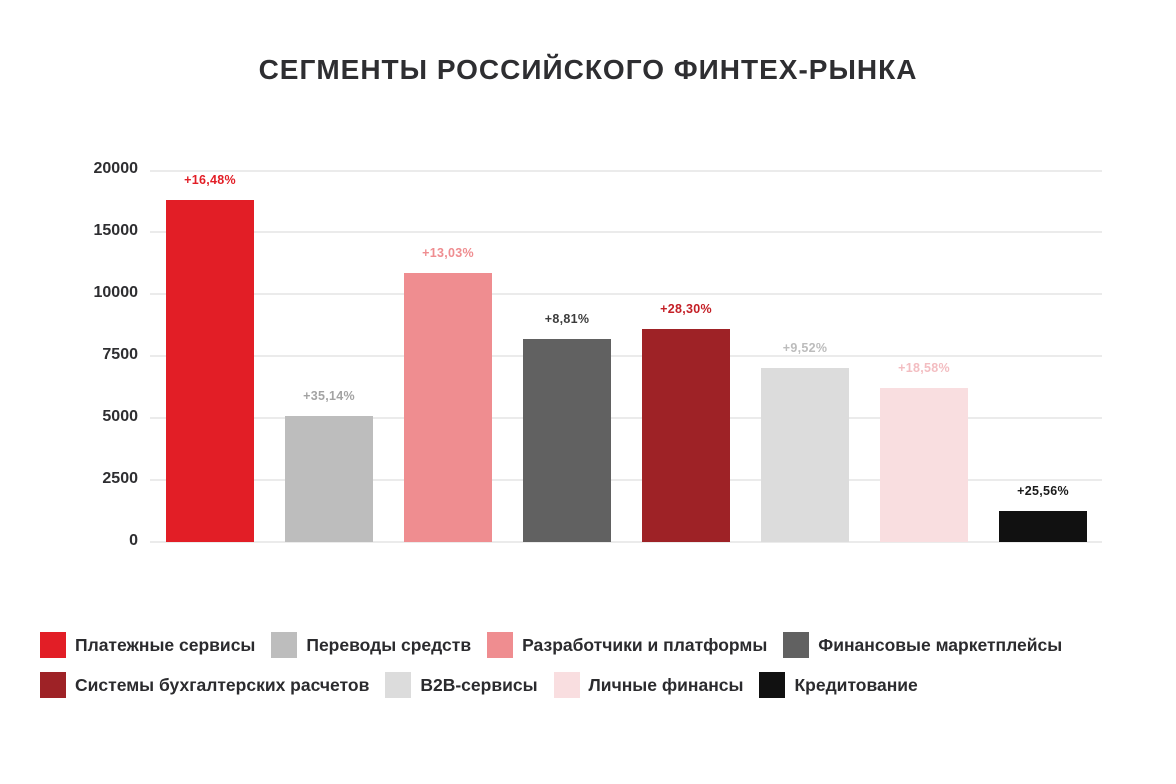 Image resolution: width=1176 pixels, height=784 pixels. I want to click on bar-value-label: +35,14%, so click(329, 396).